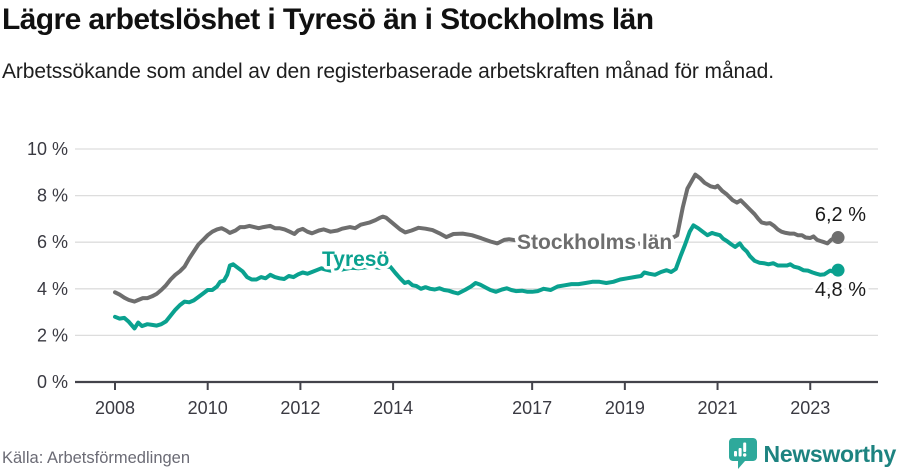 The image size is (900, 474). I want to click on source-note: Källa: Arbetsförmedlingen, so click(96, 458).